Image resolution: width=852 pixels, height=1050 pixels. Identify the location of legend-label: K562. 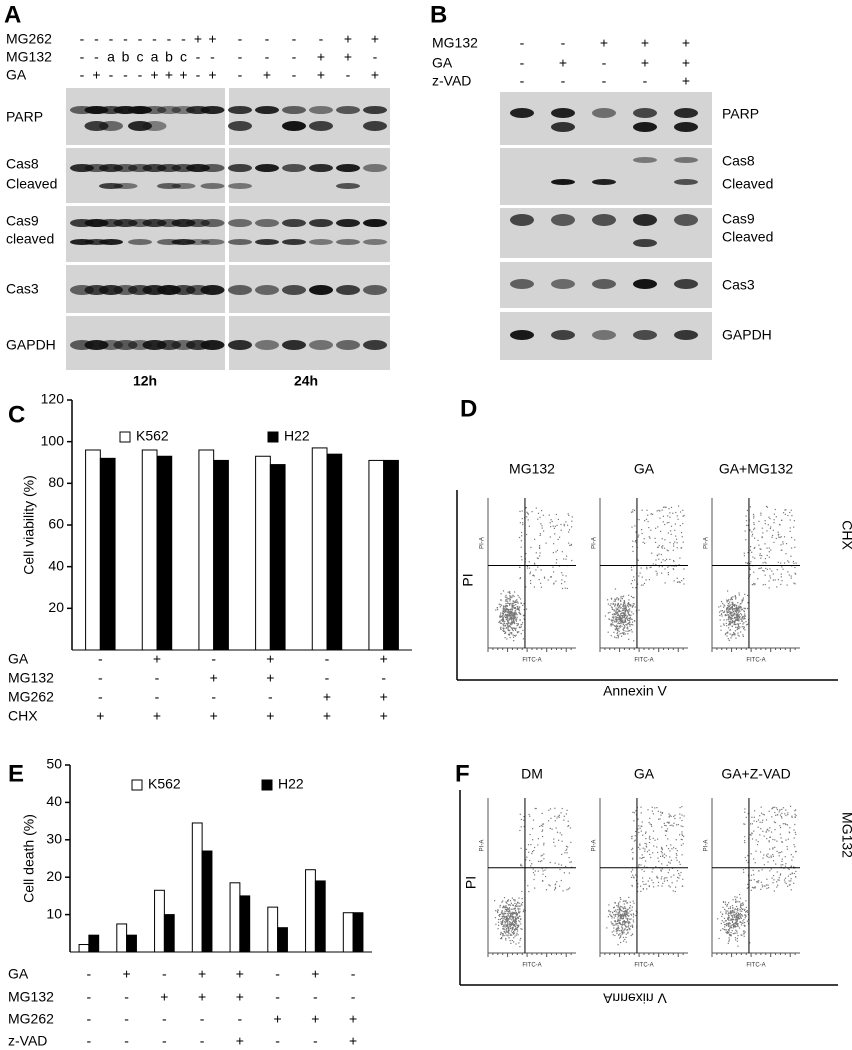
(164, 784).